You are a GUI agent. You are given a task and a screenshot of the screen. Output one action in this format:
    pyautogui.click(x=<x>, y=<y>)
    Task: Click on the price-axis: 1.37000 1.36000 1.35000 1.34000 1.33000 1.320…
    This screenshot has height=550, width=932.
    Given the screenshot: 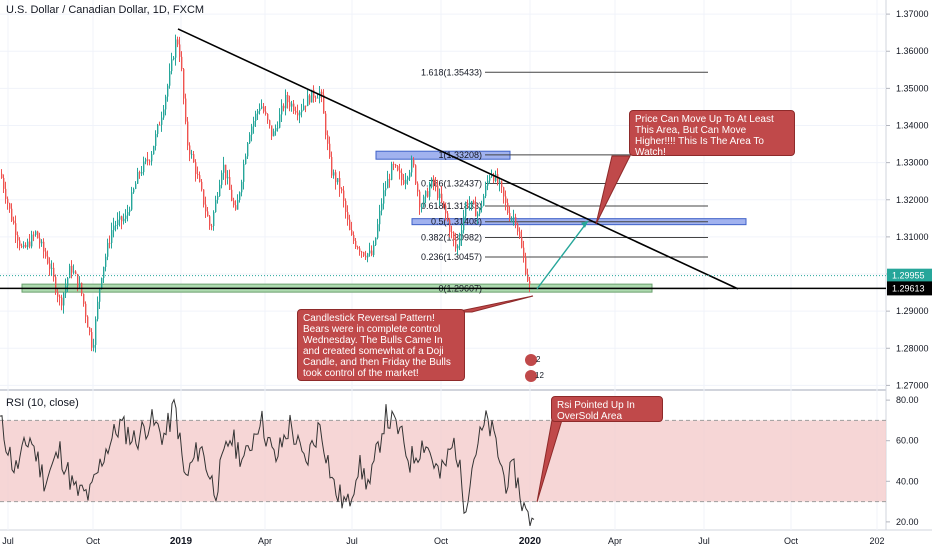 What is the action you would take?
    pyautogui.click(x=907, y=199)
    